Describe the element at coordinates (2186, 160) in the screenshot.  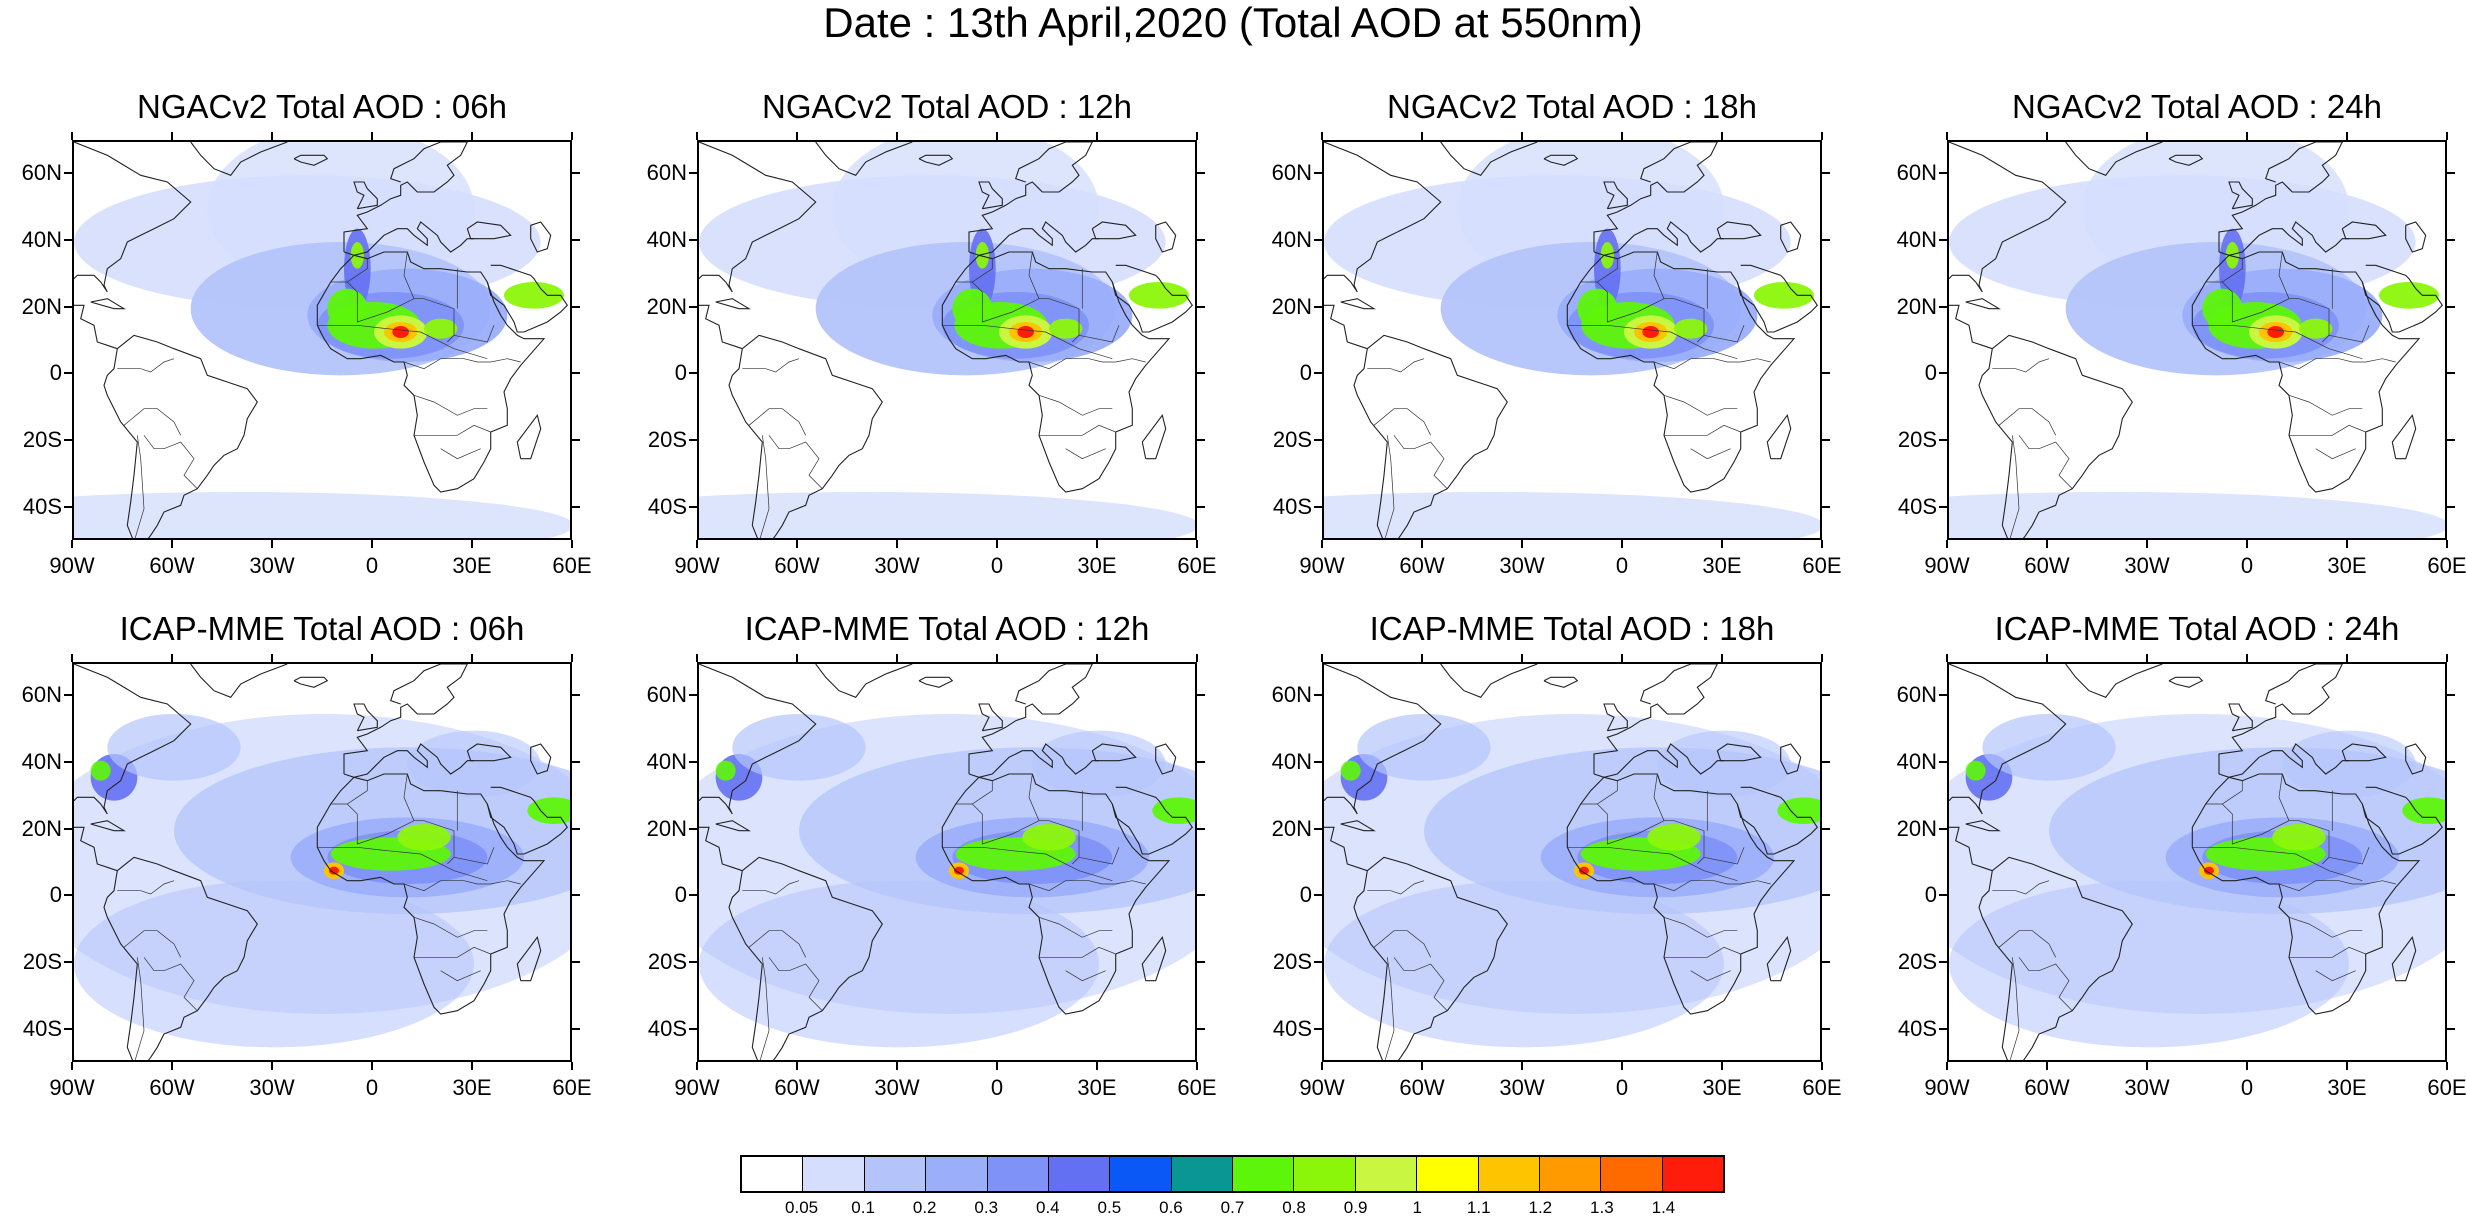
I see `coastline-iceland` at that location.